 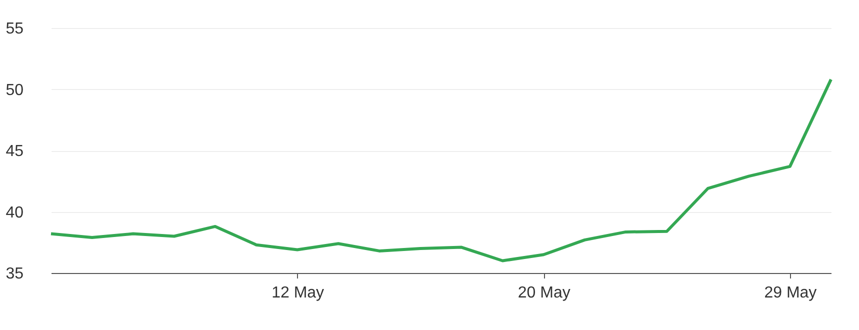 I want to click on y-tick-label: 35, so click(x=15, y=274).